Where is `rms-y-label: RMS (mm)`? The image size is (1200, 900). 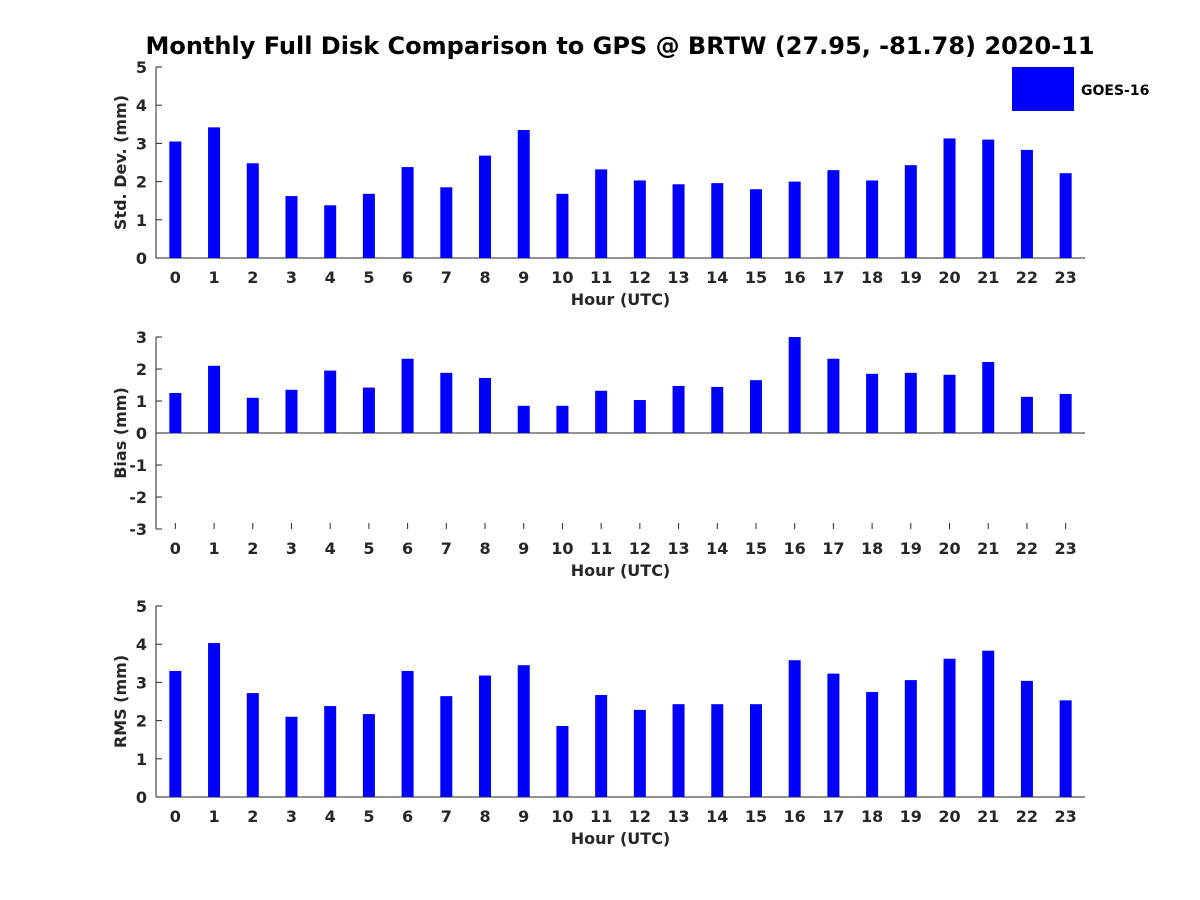 rms-y-label: RMS (mm) is located at coordinates (120, 701).